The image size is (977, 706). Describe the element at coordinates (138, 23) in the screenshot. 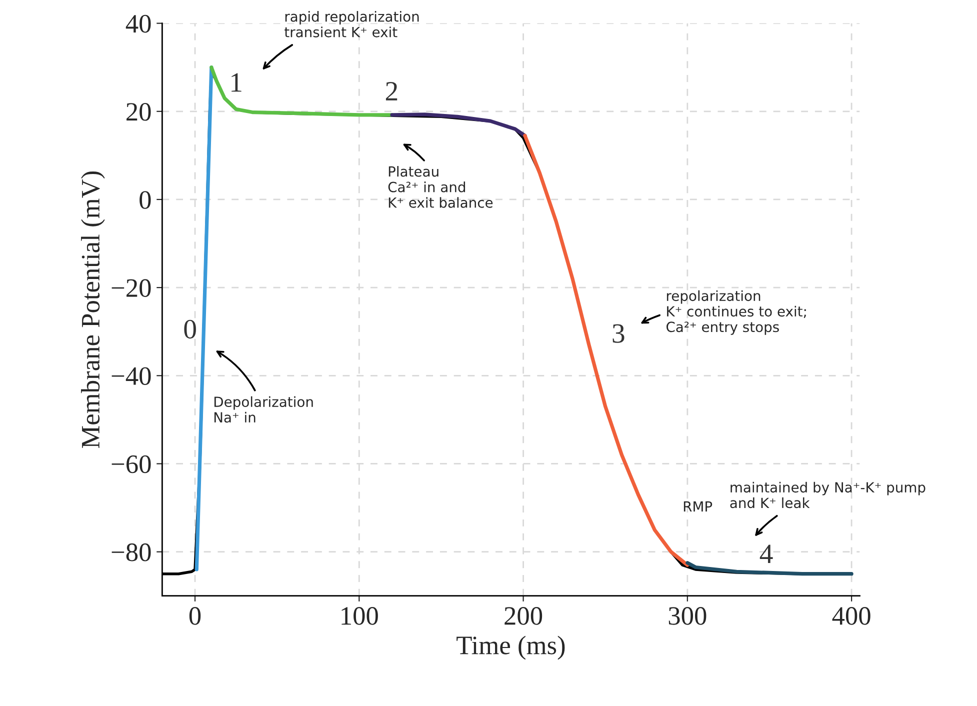

I see `y-tick-label: 40` at that location.